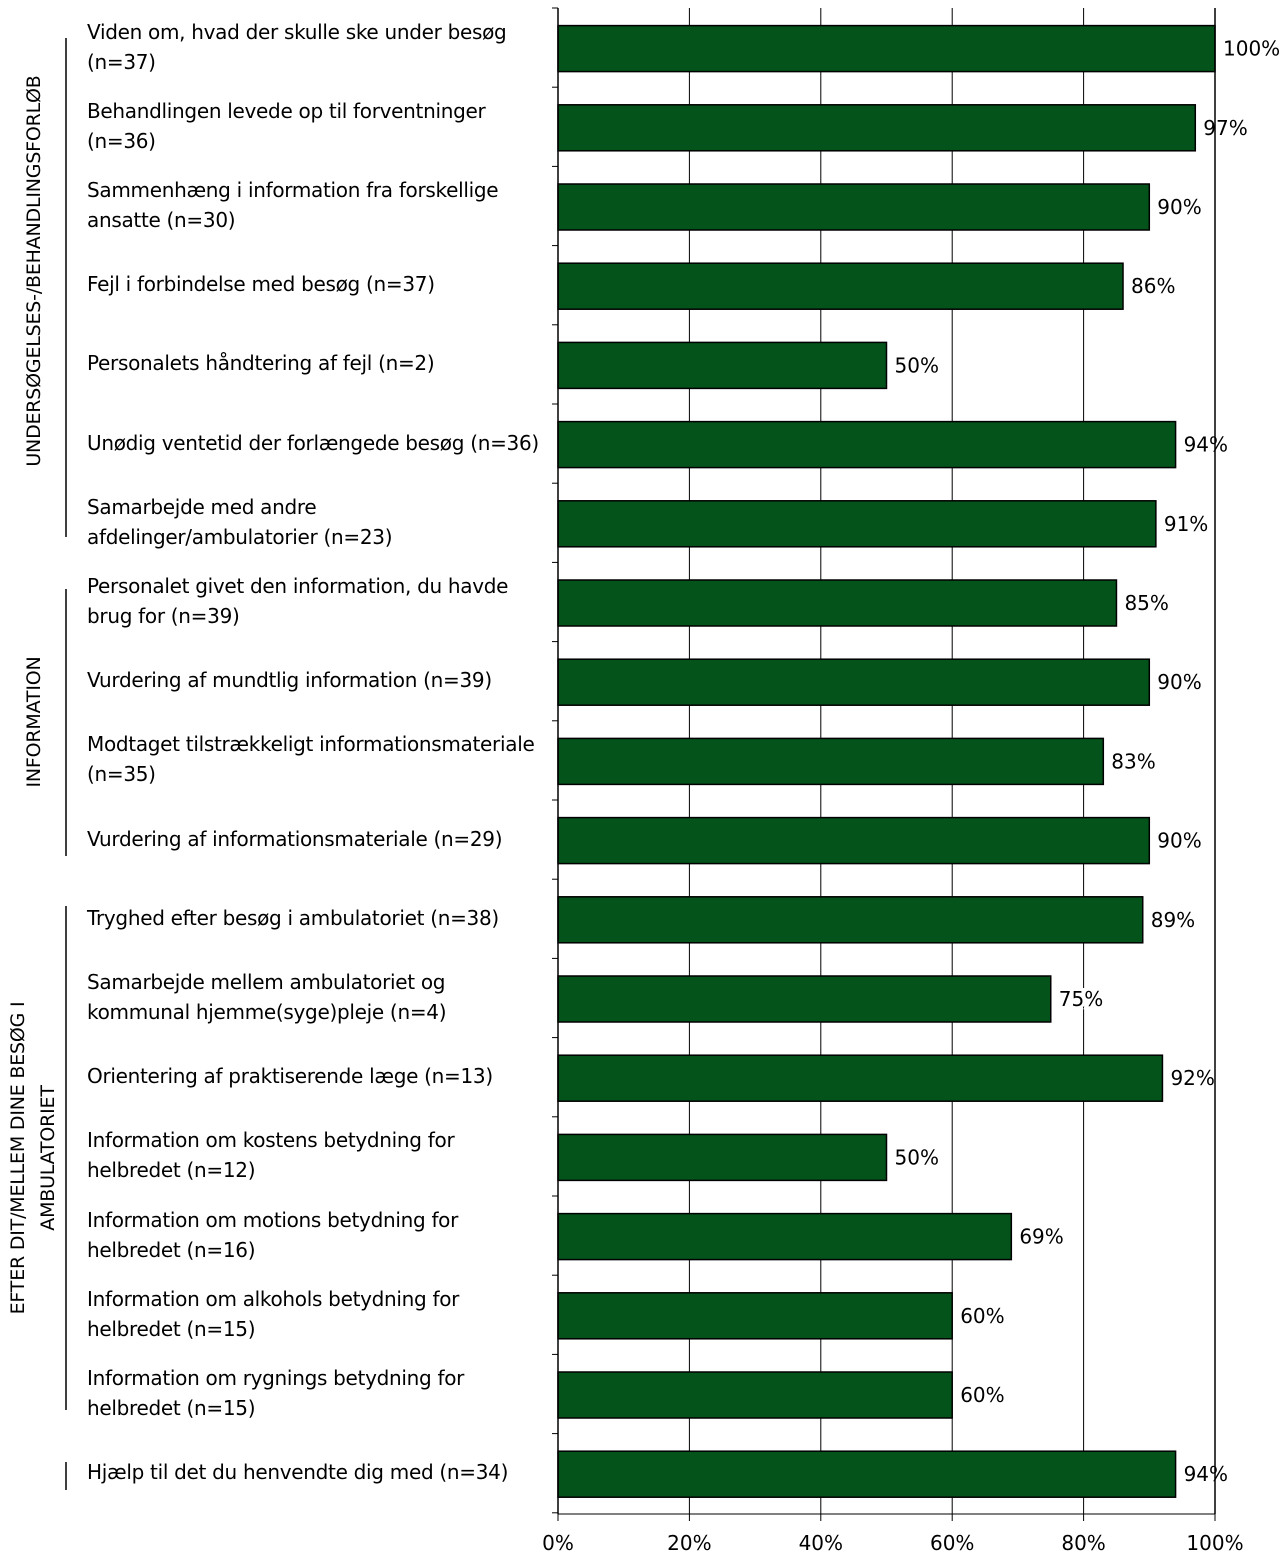 This screenshot has width=1282, height=1557. I want to click on bar-value-label: 83%, so click(1133, 761).